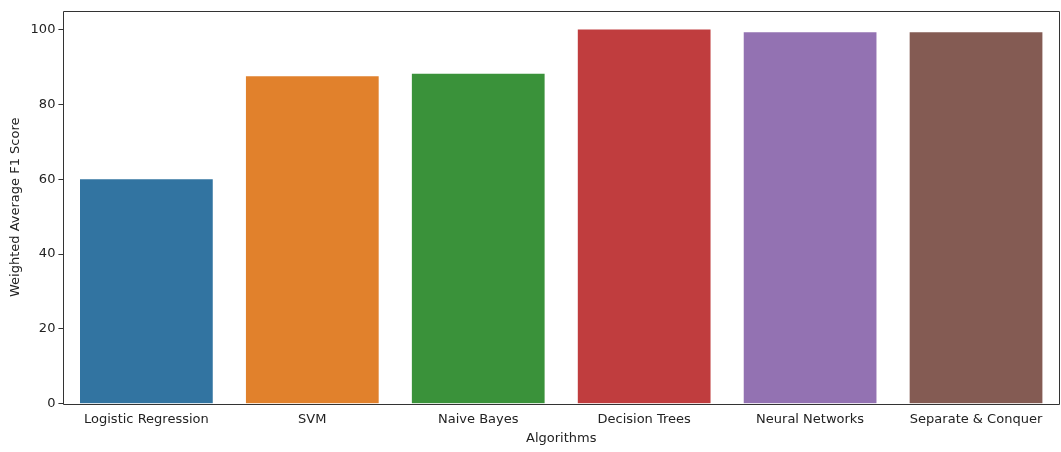 This screenshot has width=1061, height=452. What do you see at coordinates (976, 418) in the screenshot?
I see `x-tick-label: Separate & Conquer` at bounding box center [976, 418].